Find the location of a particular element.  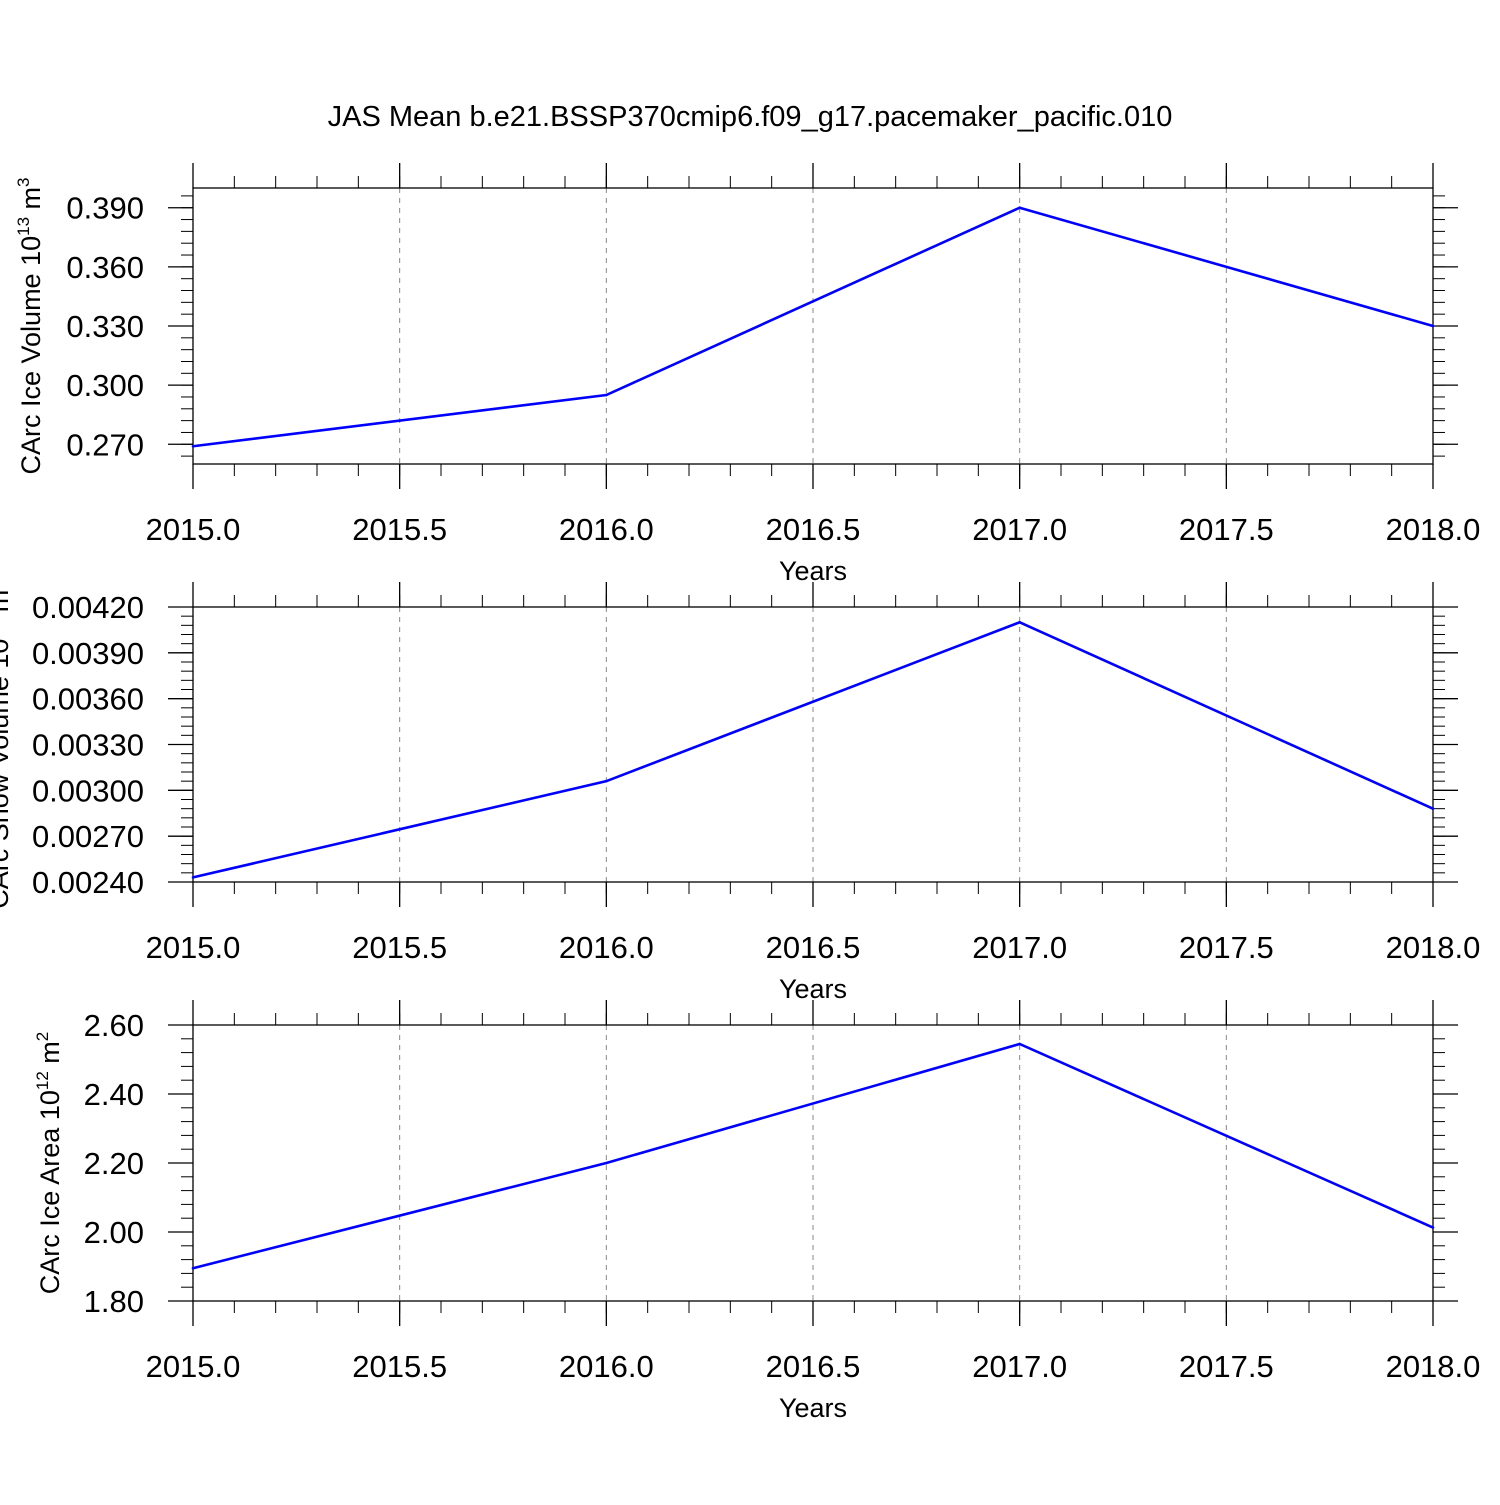

y-tick-label: 0.00420 is located at coordinates (88, 607).